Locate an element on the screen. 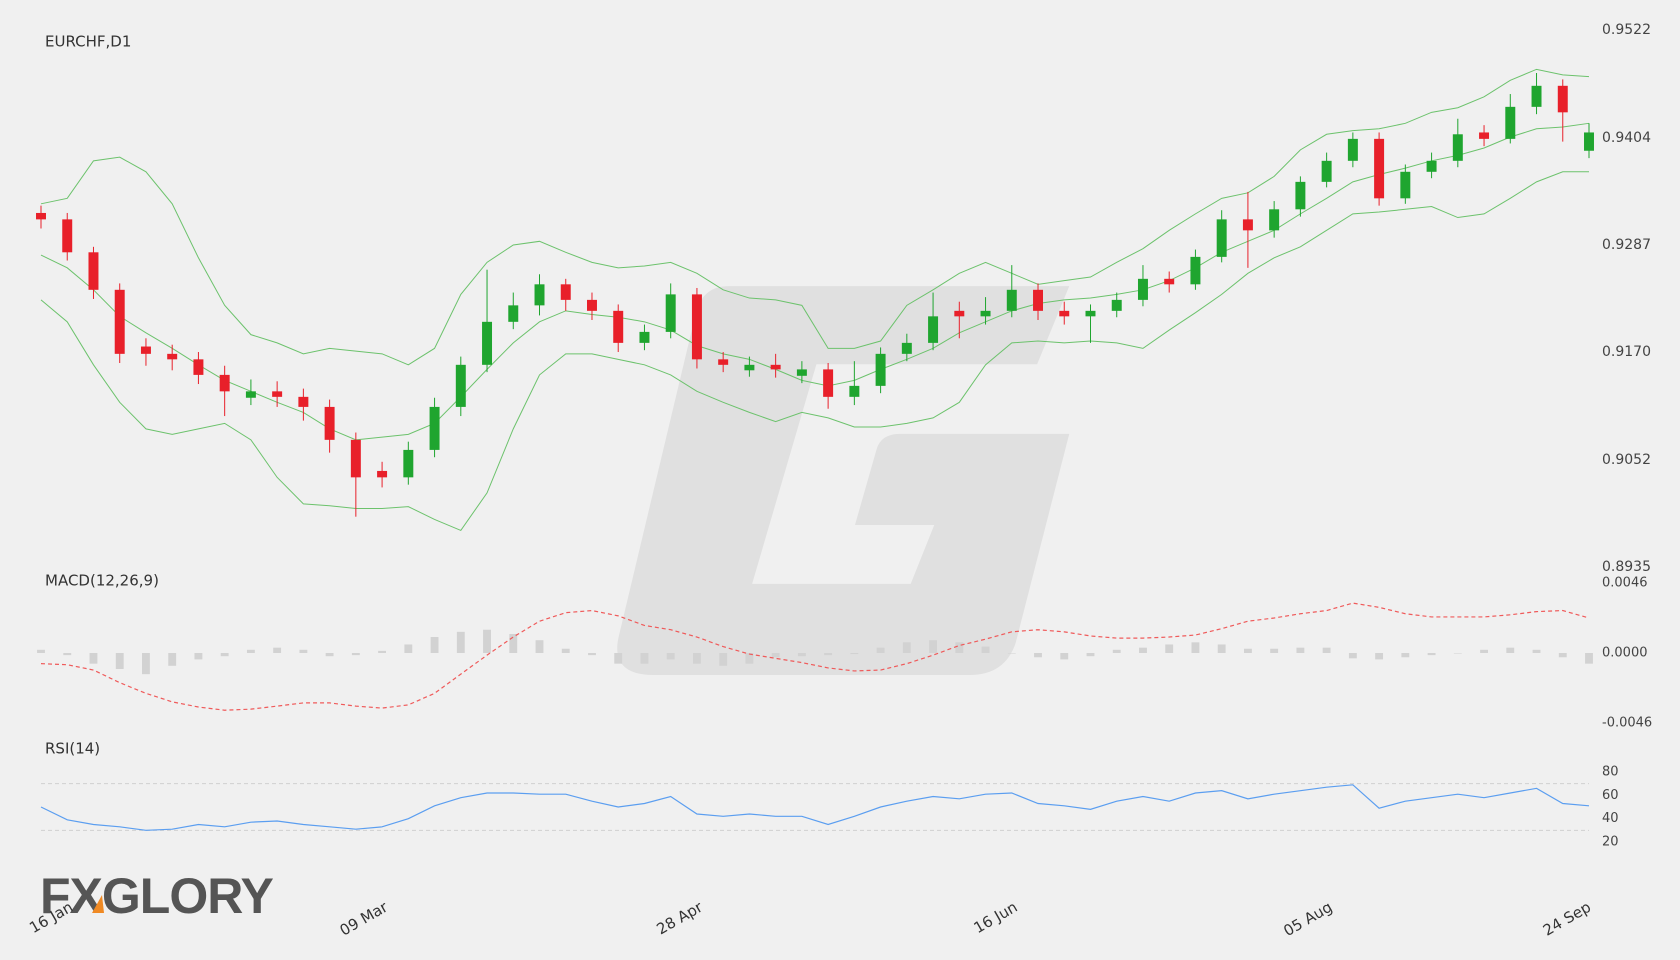 The image size is (1680, 960). logo-accent is located at coordinates (98, 904).